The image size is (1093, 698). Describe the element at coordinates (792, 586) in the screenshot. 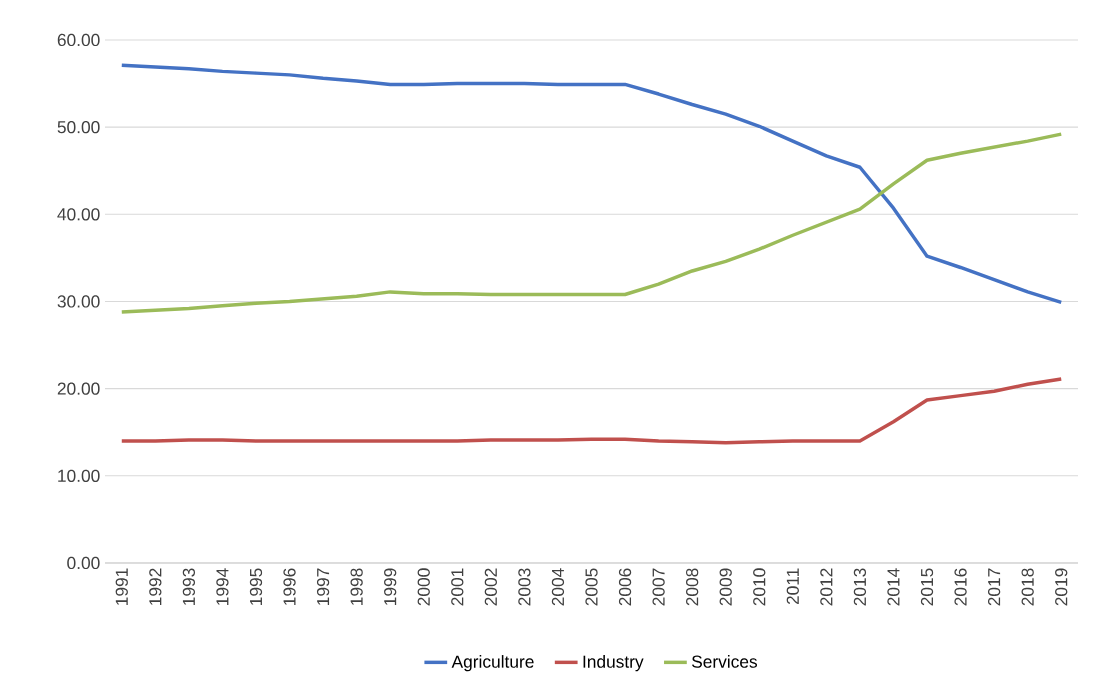

I see `x-tick-label: 2011` at that location.